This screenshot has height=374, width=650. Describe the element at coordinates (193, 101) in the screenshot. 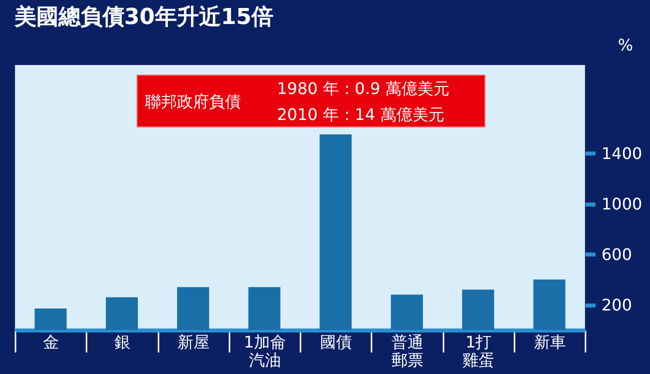

I see `annotation: 聯邦政府負債` at that location.